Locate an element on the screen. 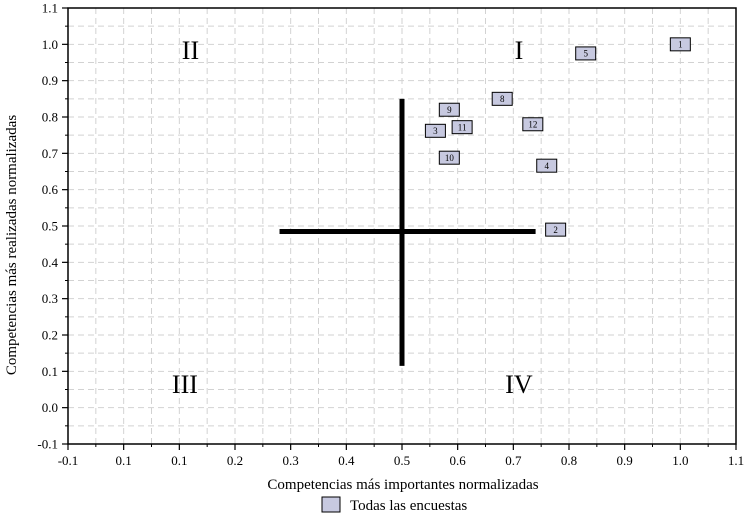 The height and width of the screenshot is (516, 746). data-points: 1 5 8 9 12 11 3 10 4 2 is located at coordinates (557, 137).